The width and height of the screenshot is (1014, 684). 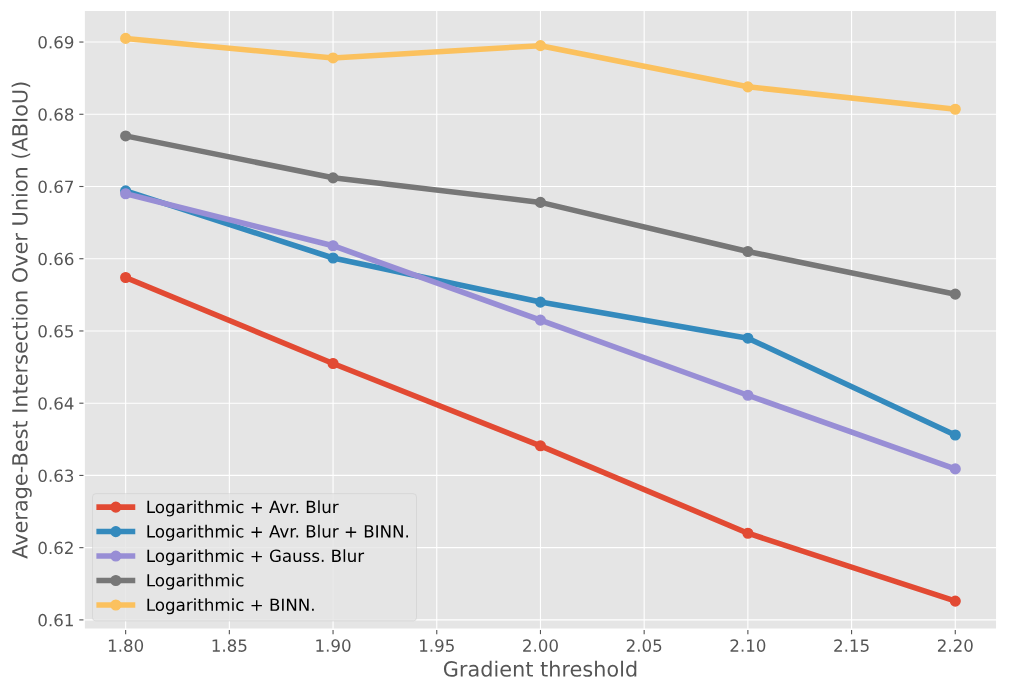 What do you see at coordinates (540, 645) in the screenshot?
I see `x-tick-label: 2.00` at bounding box center [540, 645].